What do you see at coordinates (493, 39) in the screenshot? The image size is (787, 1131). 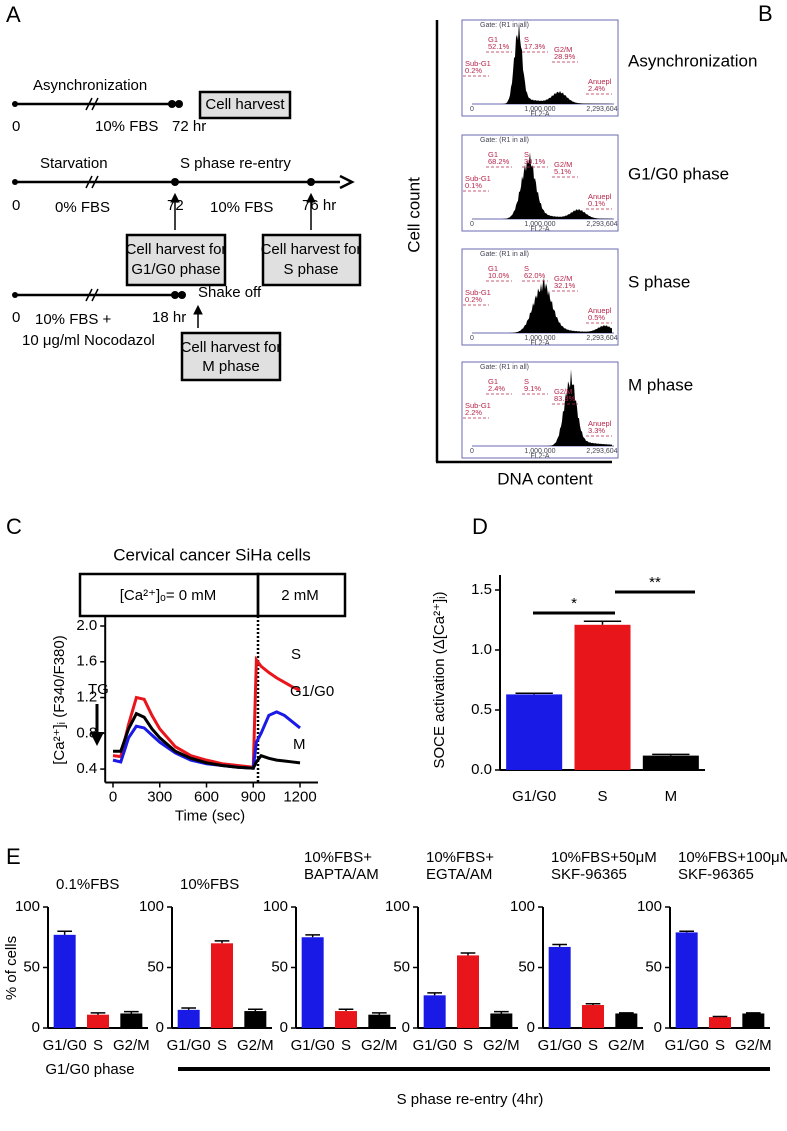 I see `region-name: G1` at bounding box center [493, 39].